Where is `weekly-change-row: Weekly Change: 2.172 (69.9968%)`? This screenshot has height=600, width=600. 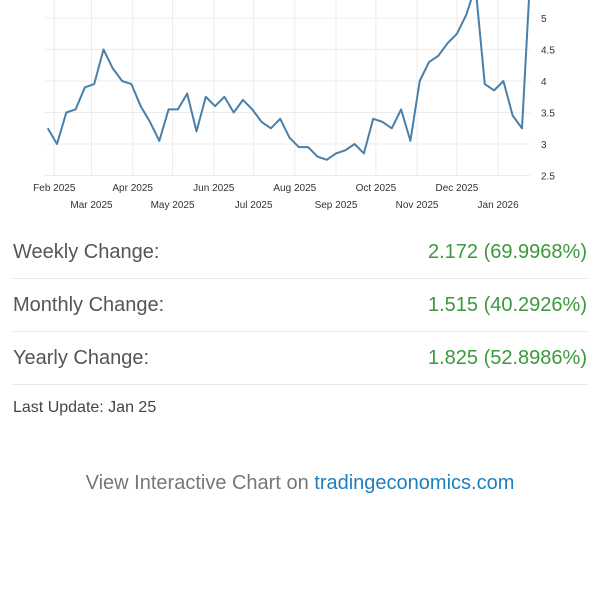 weekly-change-row: Weekly Change: 2.172 (69.9968%) is located at coordinates (300, 252).